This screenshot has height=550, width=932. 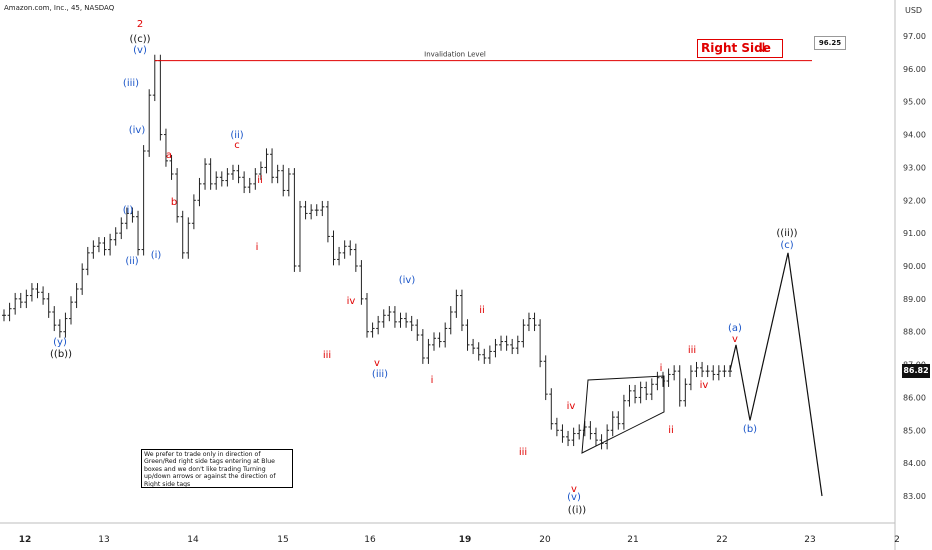 I want to click on y-tick-label: 86.00, so click(x=914, y=397).